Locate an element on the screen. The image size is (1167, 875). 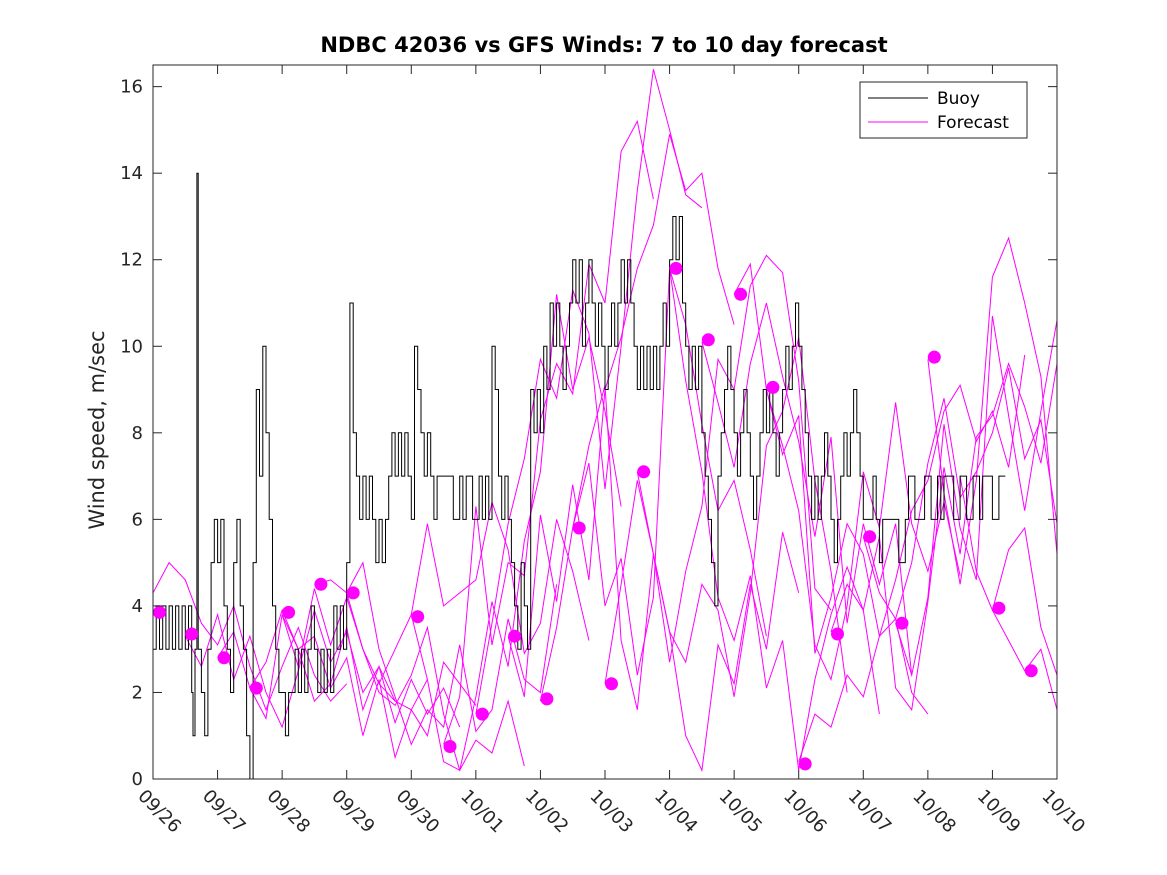
legend: Buoy Forecast is located at coordinates (943, 110).